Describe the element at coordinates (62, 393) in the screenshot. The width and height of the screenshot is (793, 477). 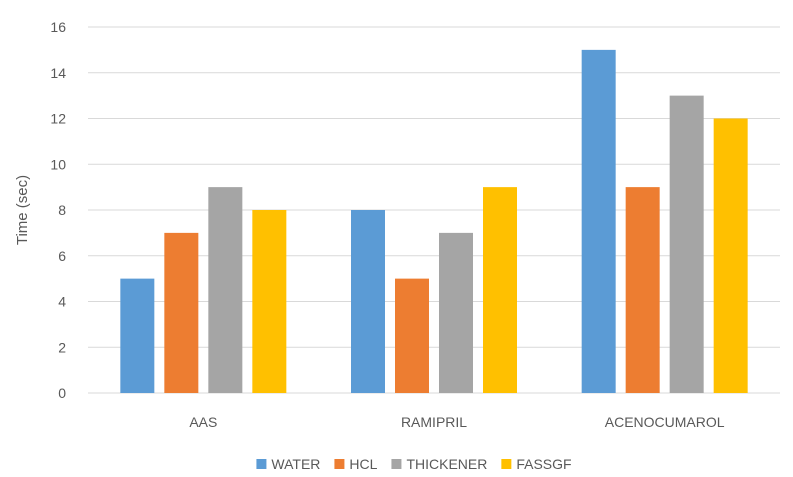
I see `y-tick-label: 0` at that location.